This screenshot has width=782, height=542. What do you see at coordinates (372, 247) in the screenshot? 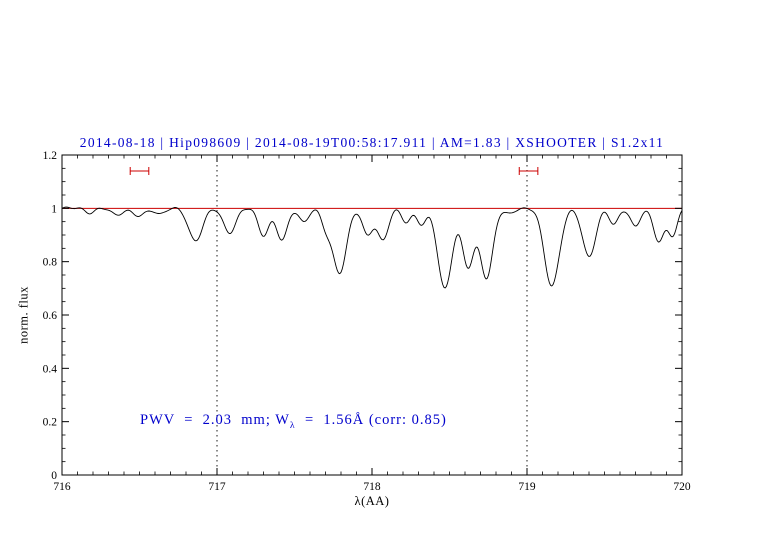
I see `spectrum-curve` at bounding box center [372, 247].